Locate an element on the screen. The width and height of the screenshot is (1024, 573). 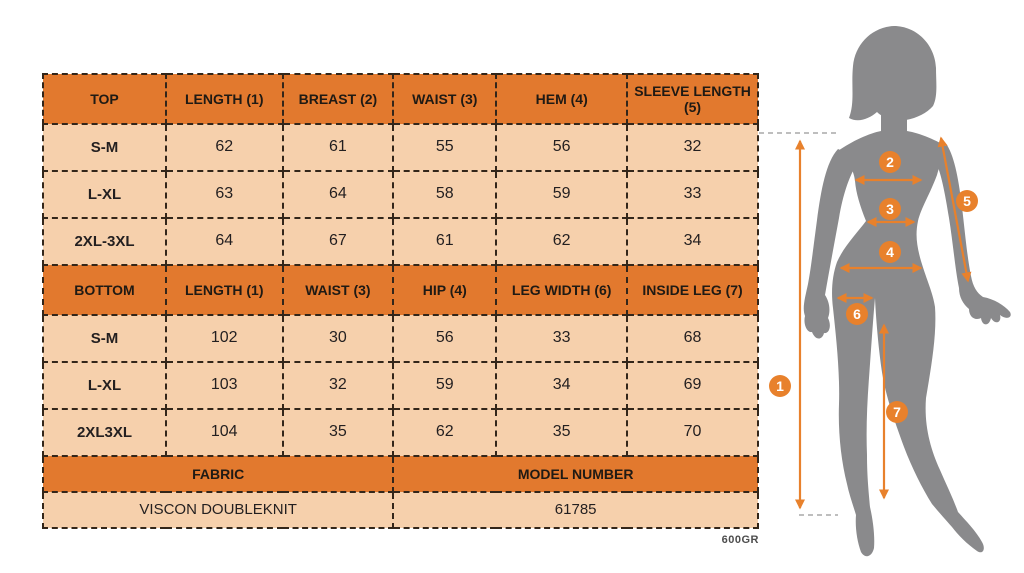
table-row: L-XL 63 64 58 59 33 is located at coordinates (400, 194).